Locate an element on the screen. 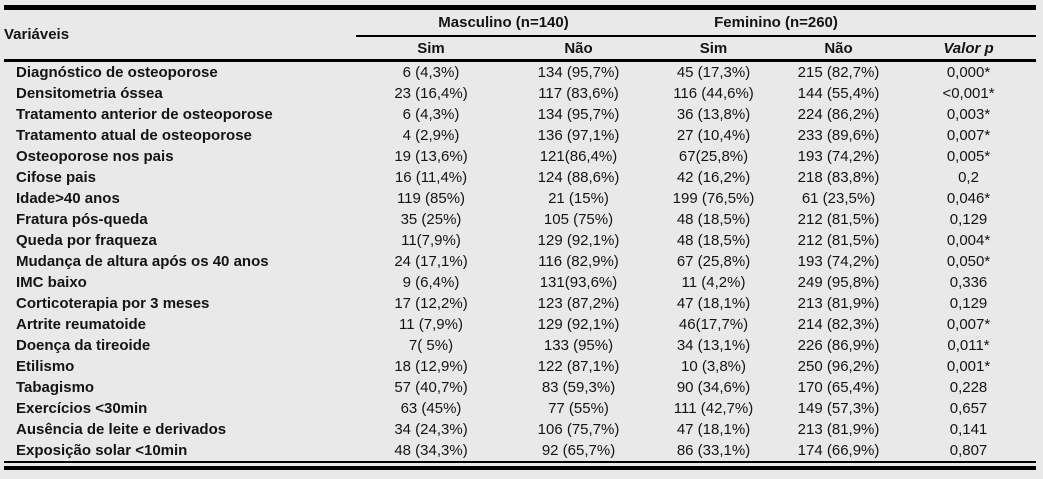  p-value: 0,336 is located at coordinates (968, 282).